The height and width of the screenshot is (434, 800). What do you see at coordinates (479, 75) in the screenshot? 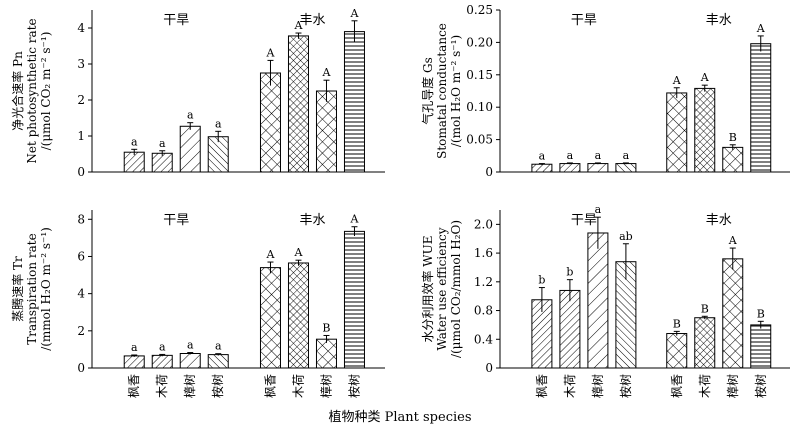
I see `y-tick-label: 0.15` at bounding box center [479, 75].